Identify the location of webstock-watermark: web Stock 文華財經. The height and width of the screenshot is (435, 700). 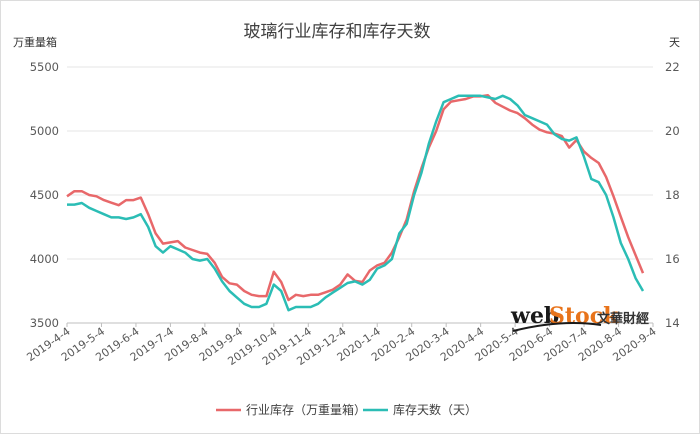
(579, 317).